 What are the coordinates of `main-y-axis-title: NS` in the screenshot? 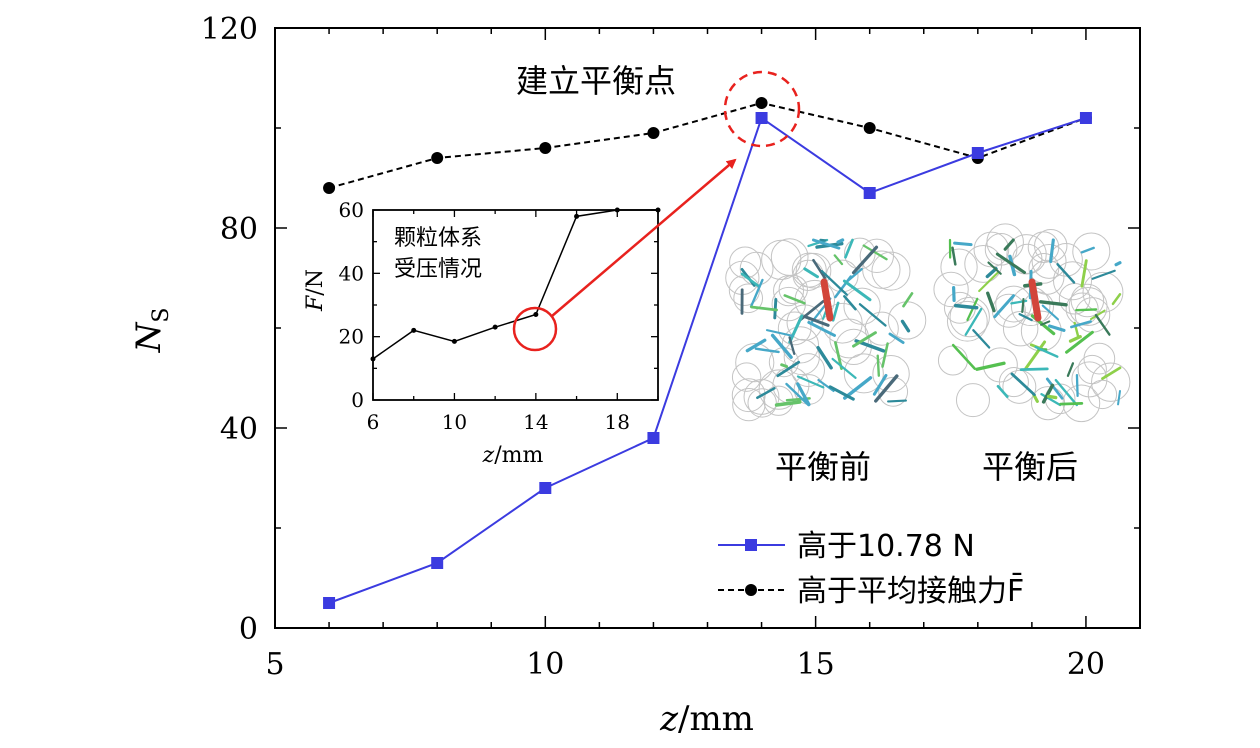 It's located at (151, 331).